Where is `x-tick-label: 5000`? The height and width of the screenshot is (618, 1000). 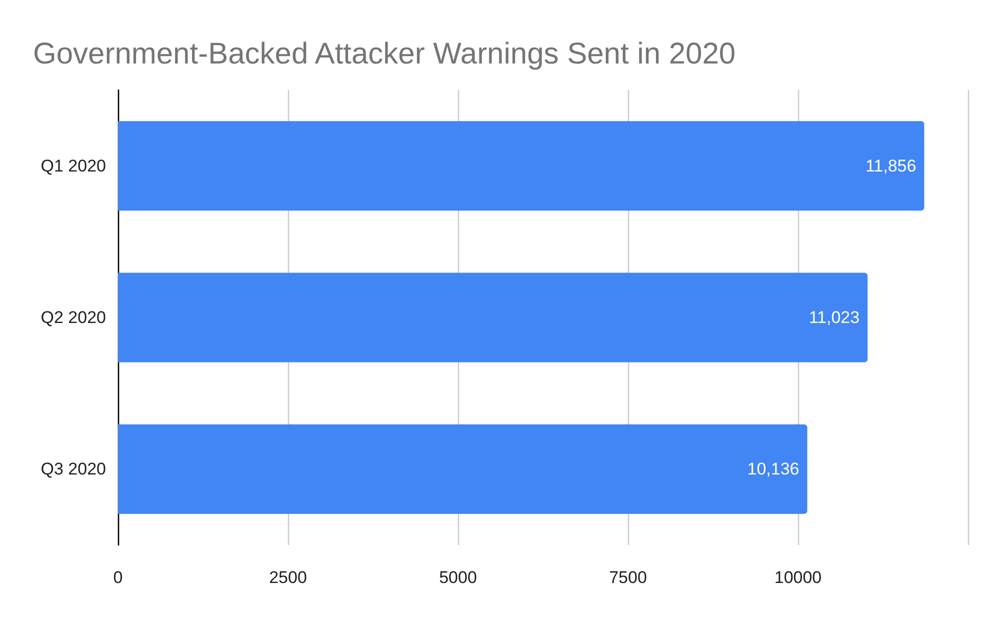 x-tick-label: 5000 is located at coordinates (458, 577).